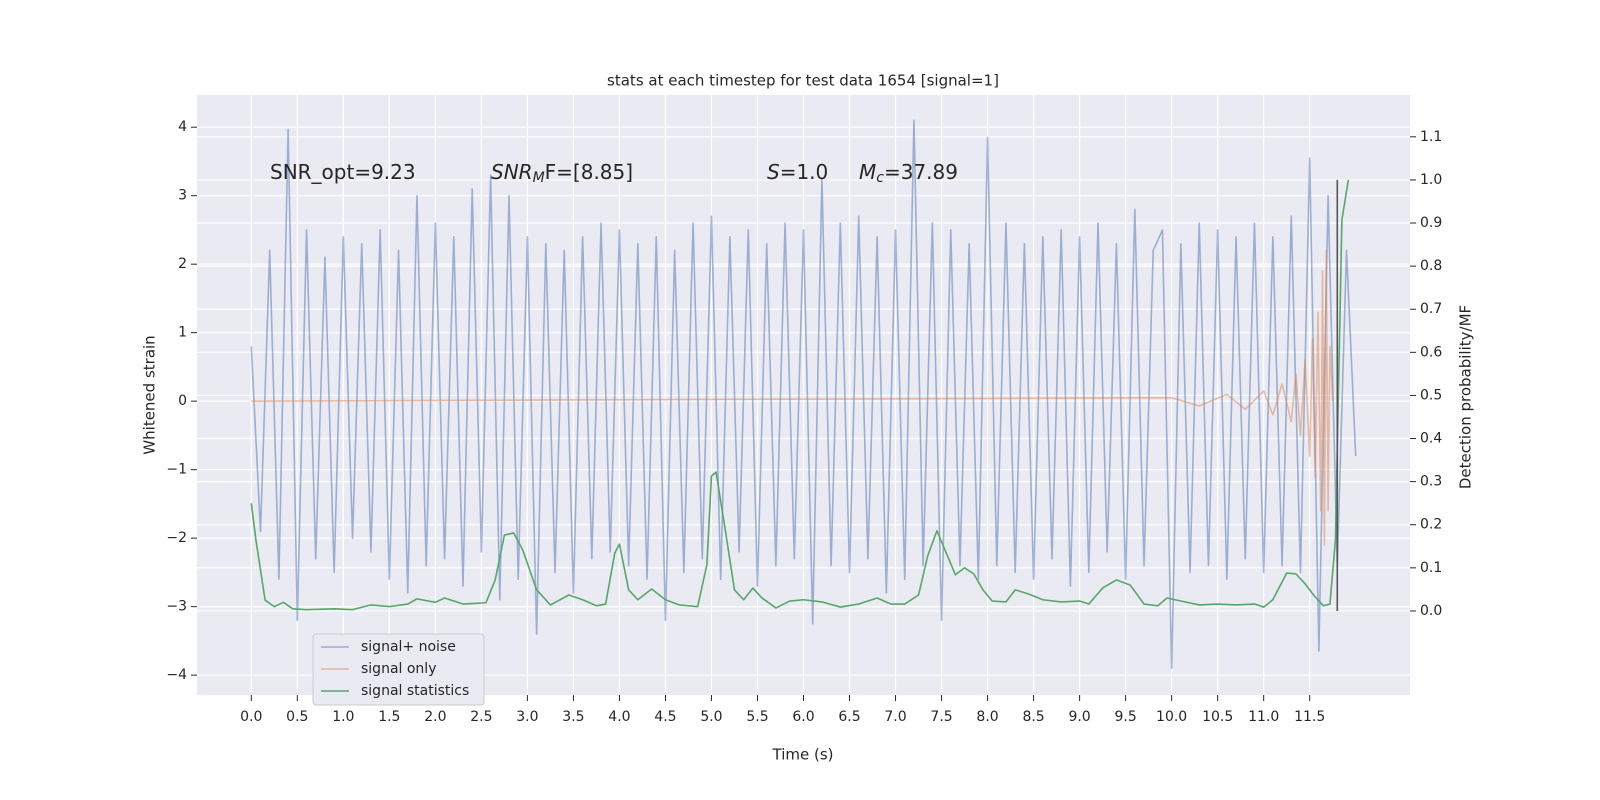 Image resolution: width=1600 pixels, height=800 pixels. What do you see at coordinates (527, 717) in the screenshot?
I see `x-tick-label: 3.0` at bounding box center [527, 717].